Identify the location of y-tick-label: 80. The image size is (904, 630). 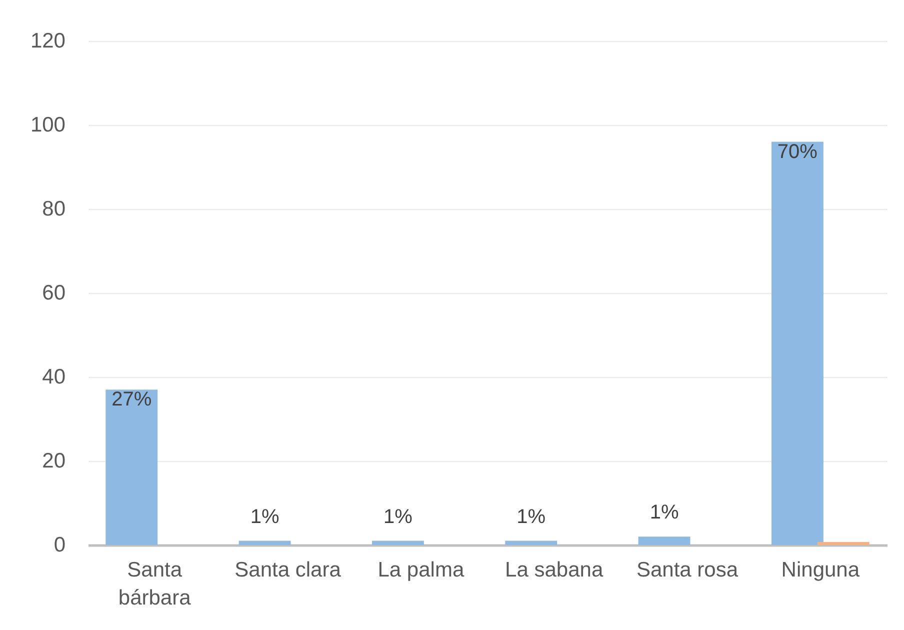
(54, 209).